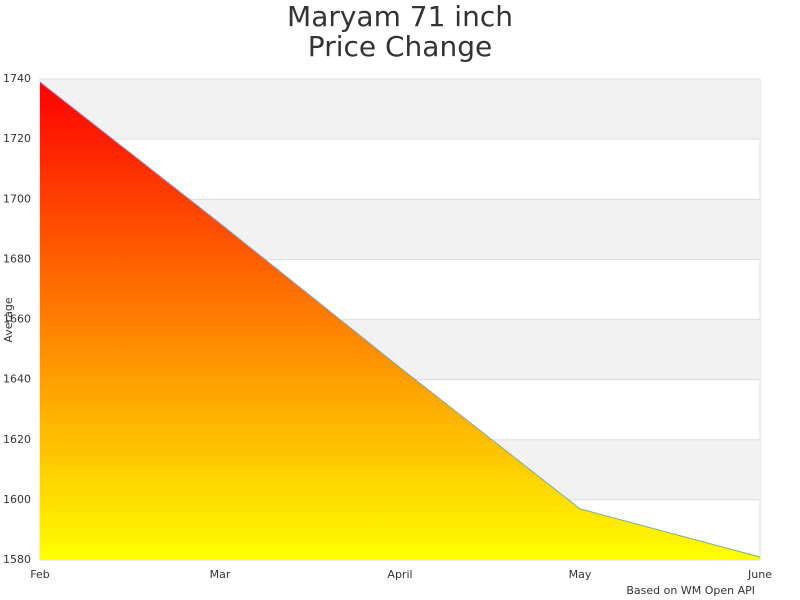 The image size is (800, 600). Describe the element at coordinates (220, 574) in the screenshot. I see `x-tick-label: Mar` at that location.